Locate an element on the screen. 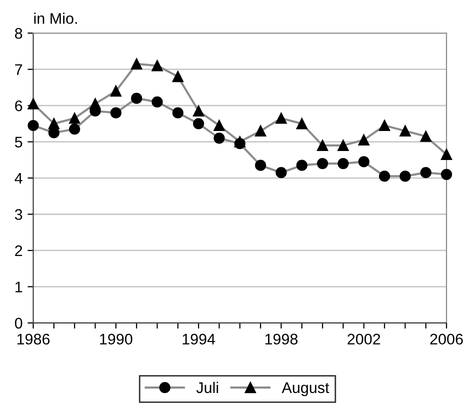 The height and width of the screenshot is (414, 475). x-tick-label: 1994 is located at coordinates (199, 339).